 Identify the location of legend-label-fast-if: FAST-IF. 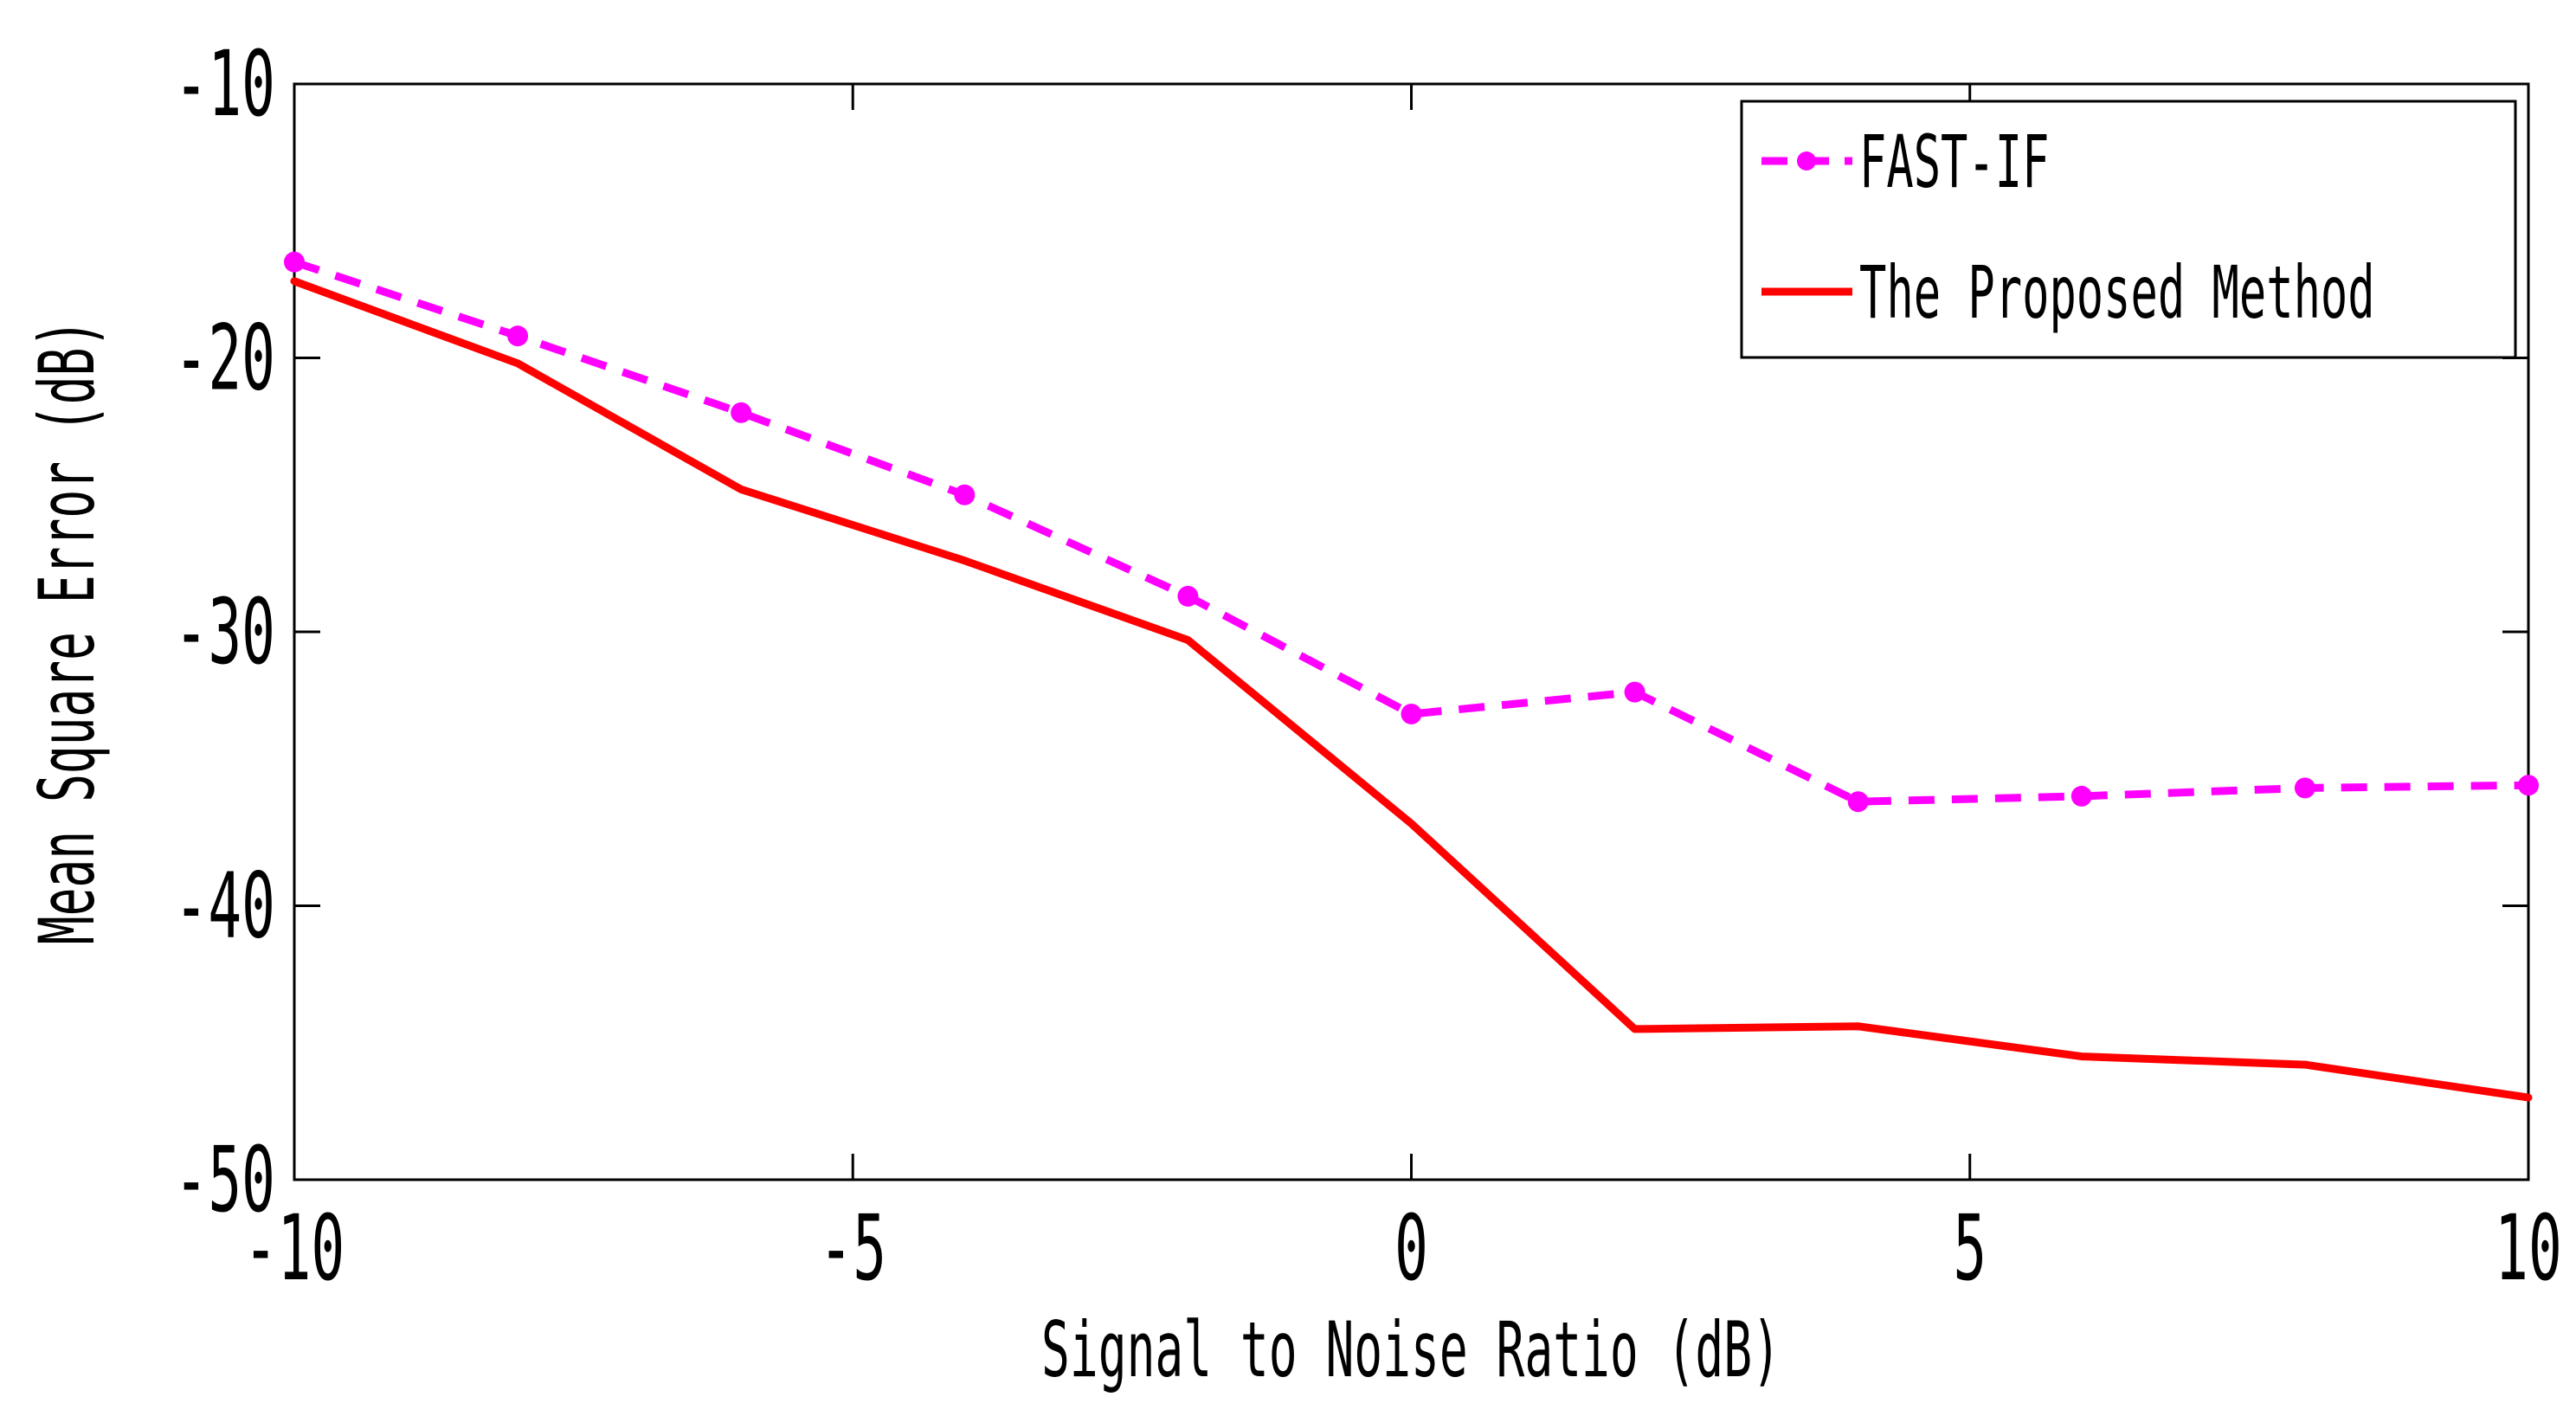
(1954, 162).